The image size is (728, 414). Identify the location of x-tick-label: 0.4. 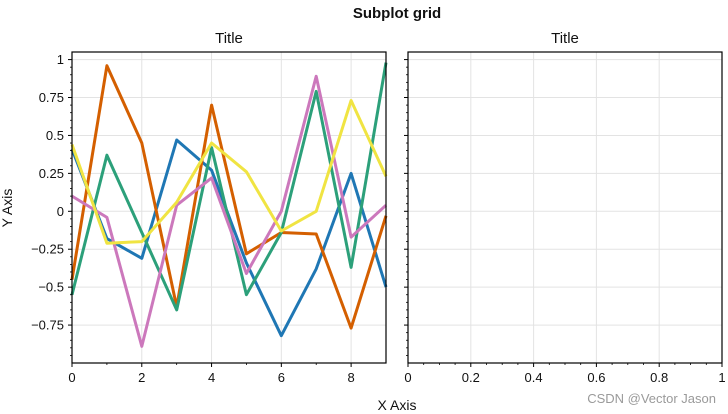
(534, 377).